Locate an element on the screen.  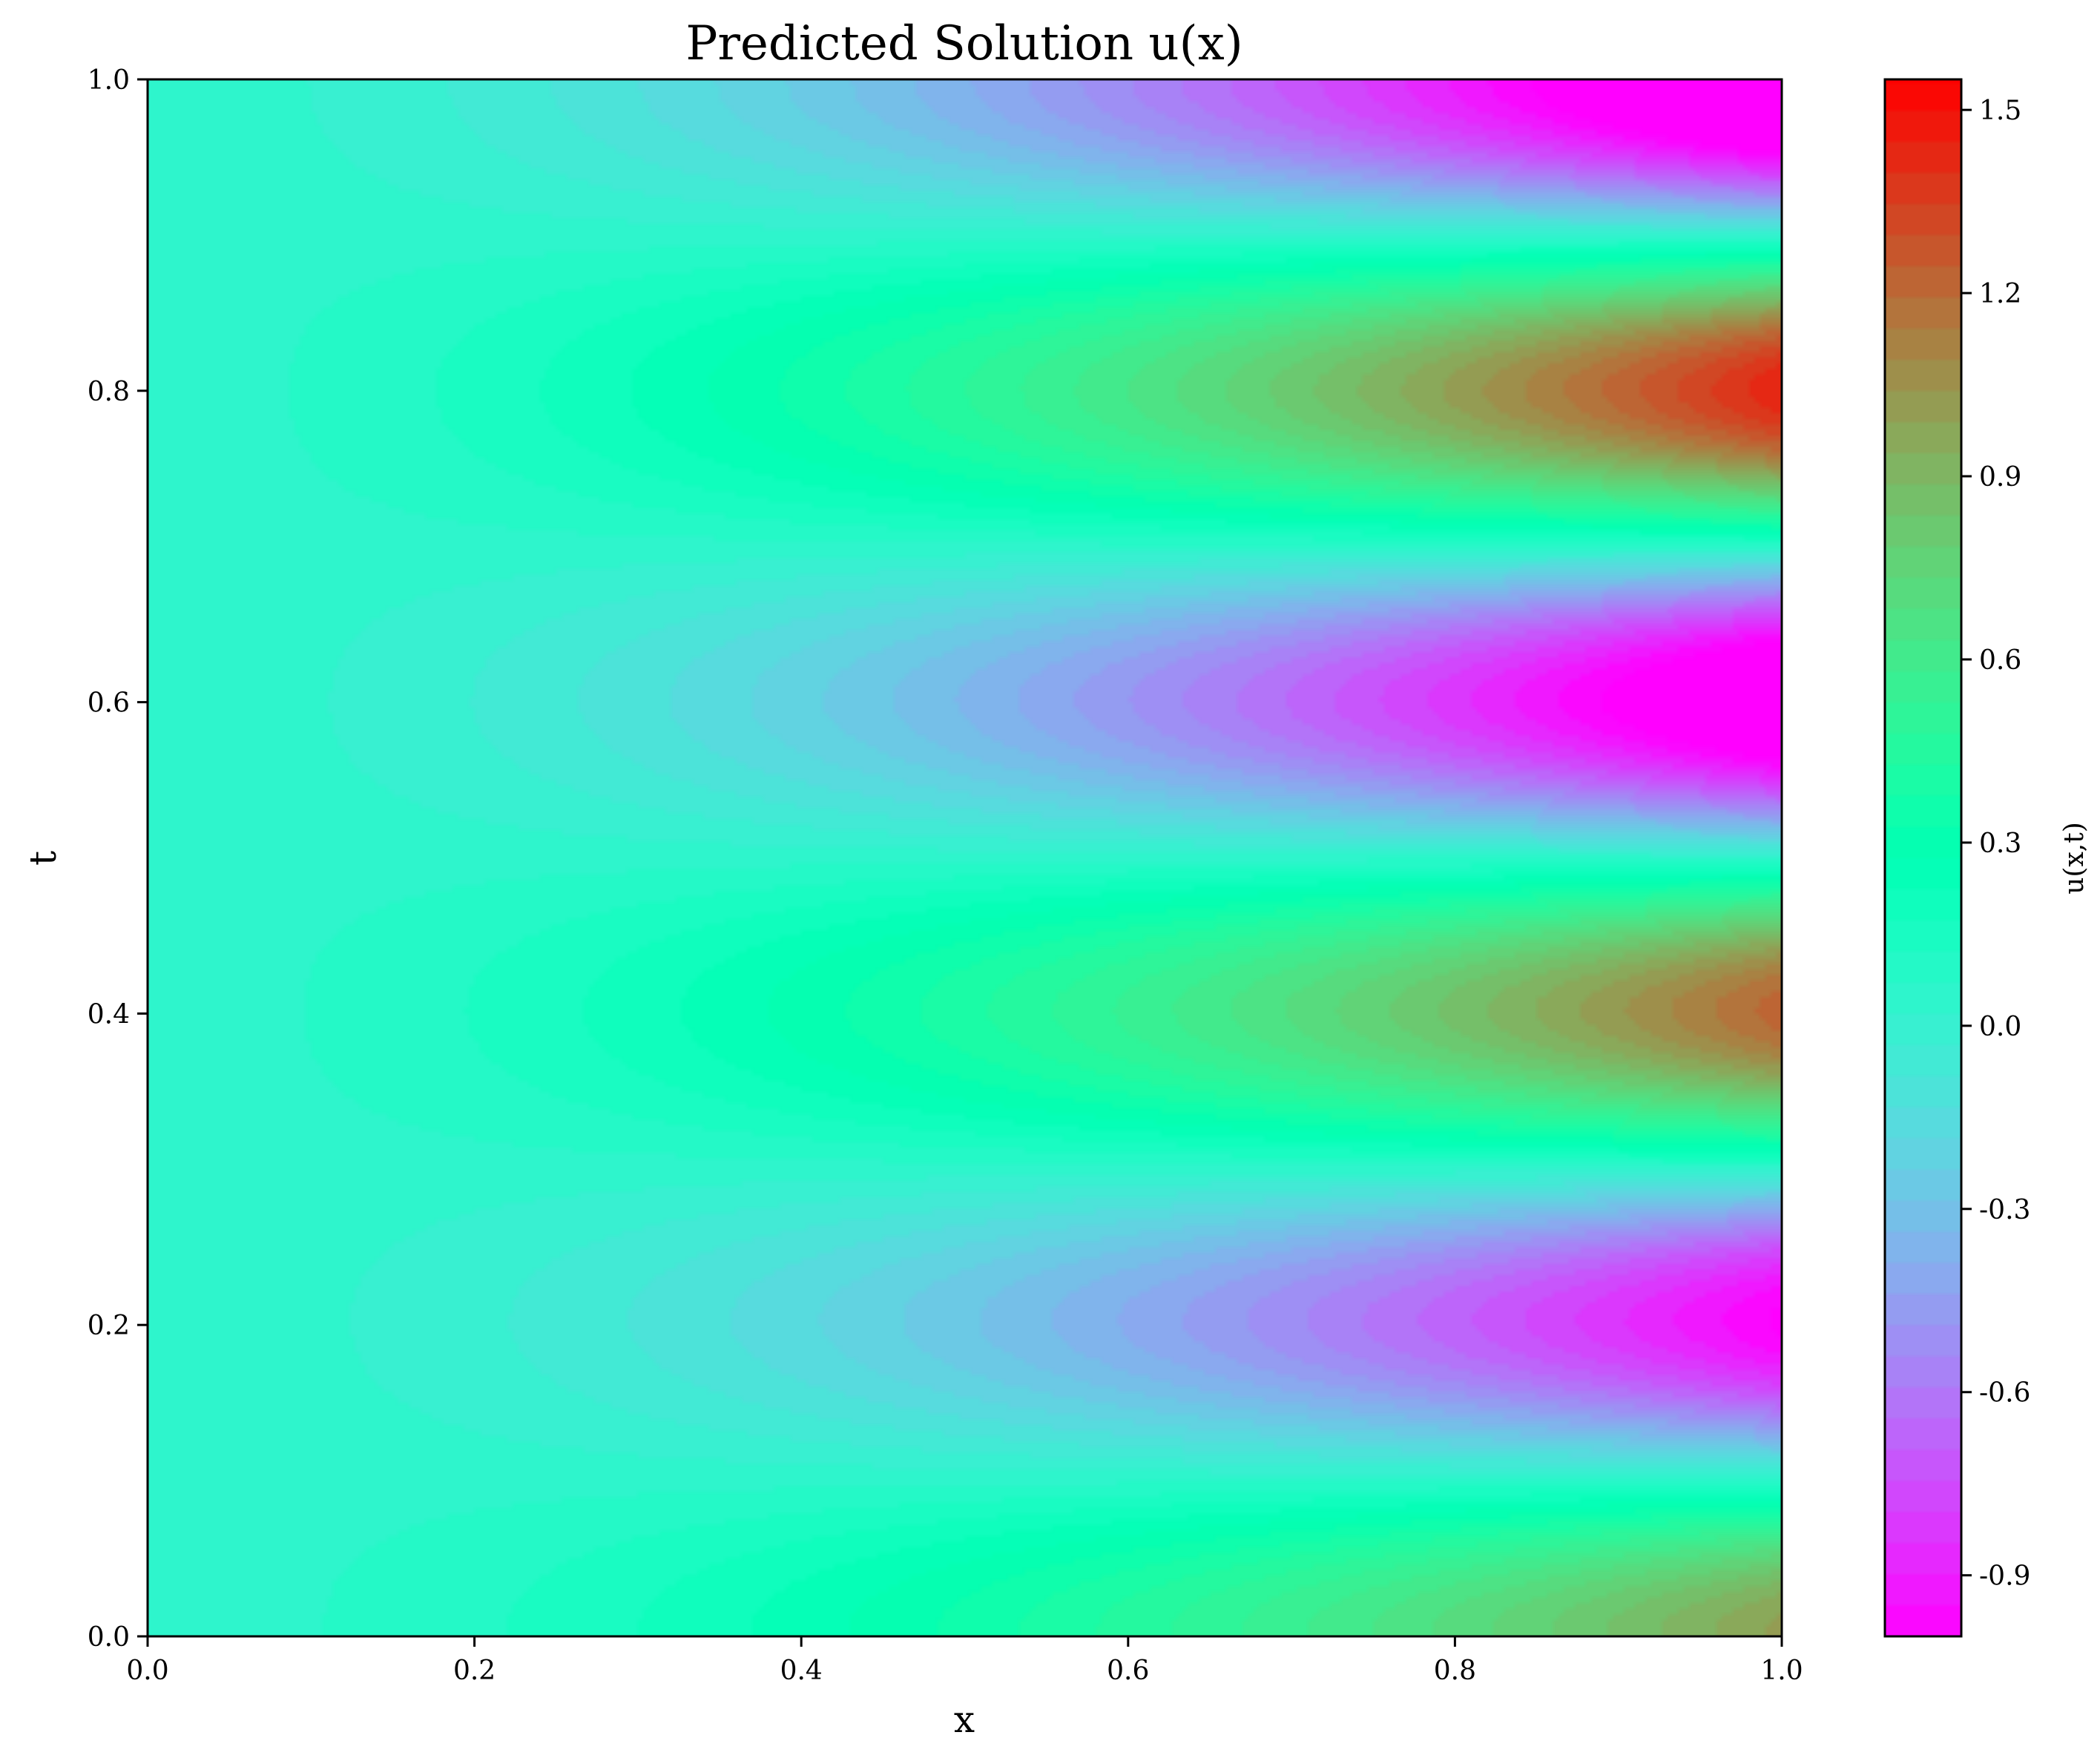
colorbar-tick-label: 0.3 is located at coordinates (2000, 844).